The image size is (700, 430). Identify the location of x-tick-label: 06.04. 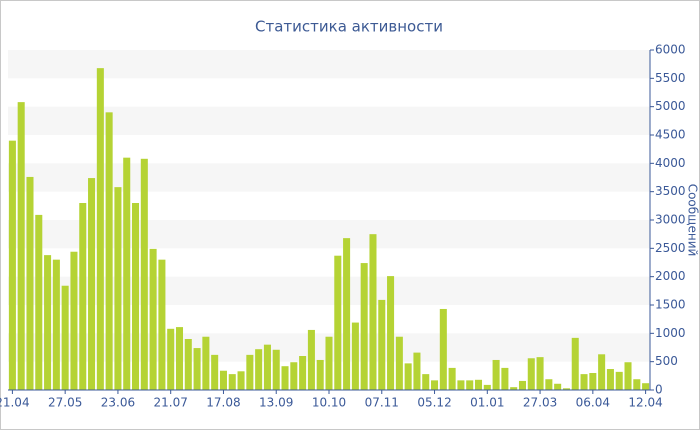
(593, 403).